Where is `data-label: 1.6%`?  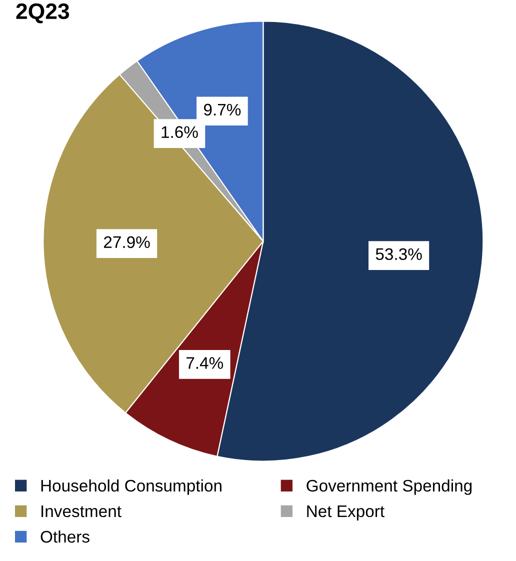
data-label: 1.6% is located at coordinates (180, 132).